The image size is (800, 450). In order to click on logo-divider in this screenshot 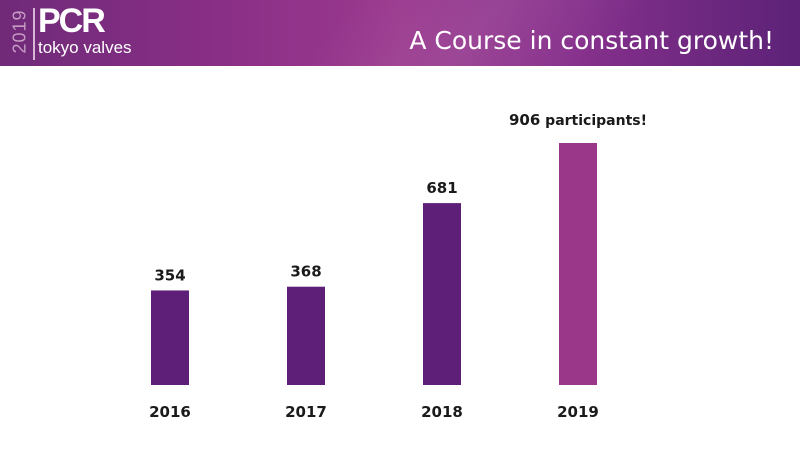, I will do `click(34, 34)`.